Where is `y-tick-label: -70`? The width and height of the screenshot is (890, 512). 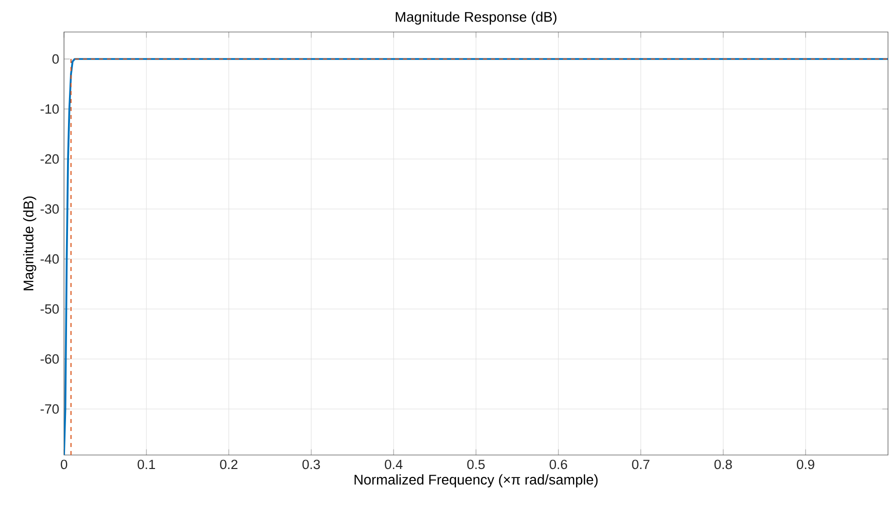 y-tick-label: -70 is located at coordinates (49, 409).